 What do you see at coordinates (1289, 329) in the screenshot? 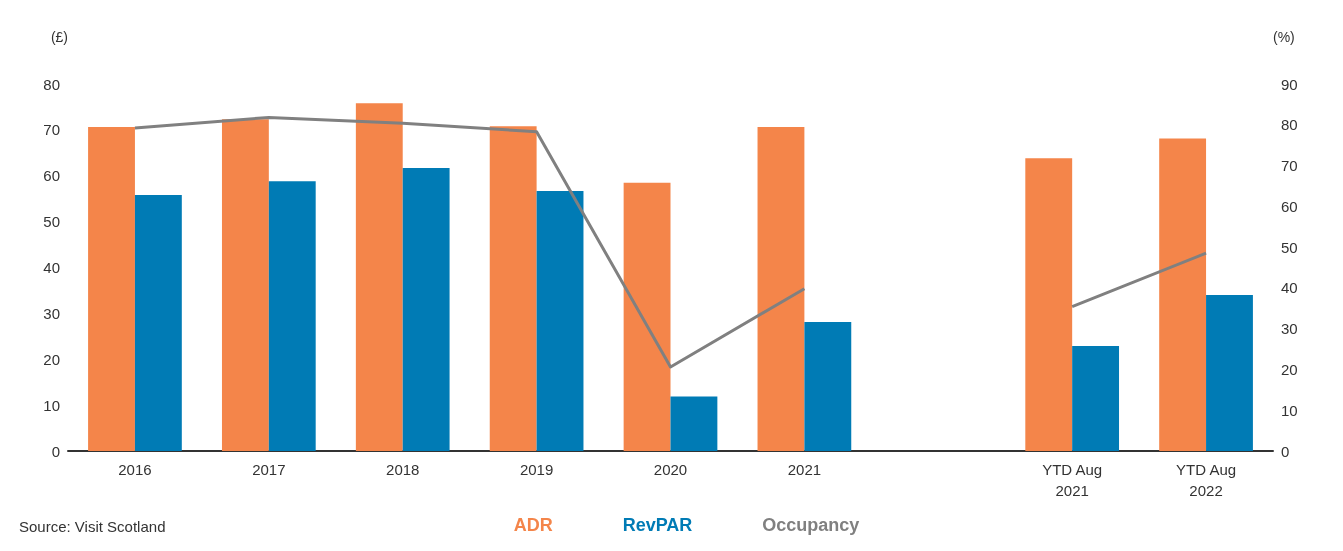
I see `y2-tick-label: 30` at bounding box center [1289, 329].